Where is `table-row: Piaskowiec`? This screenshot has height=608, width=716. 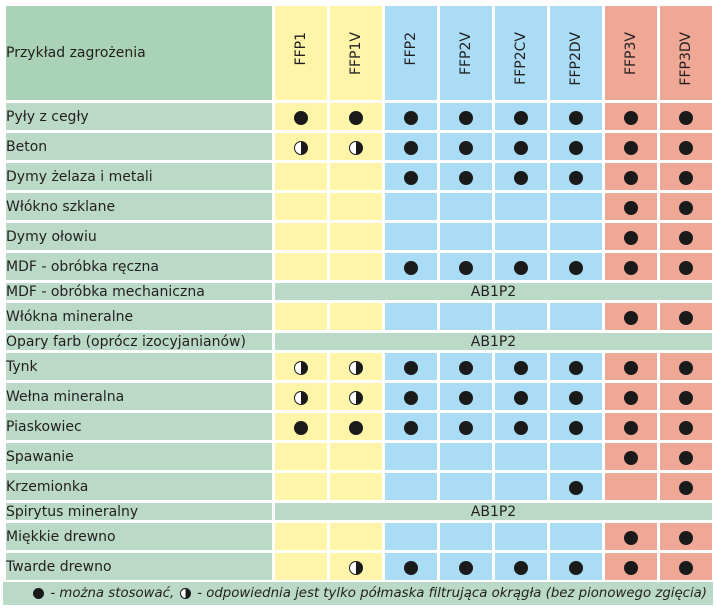
table-row: Piaskowiec is located at coordinates (359, 426).